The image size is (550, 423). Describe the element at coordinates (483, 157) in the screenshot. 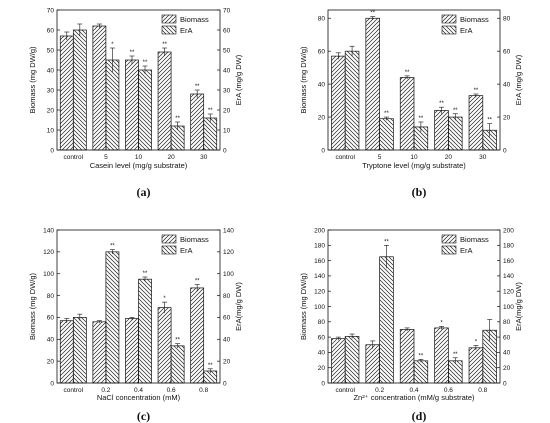

I see `x-tick-label: 30` at that location.